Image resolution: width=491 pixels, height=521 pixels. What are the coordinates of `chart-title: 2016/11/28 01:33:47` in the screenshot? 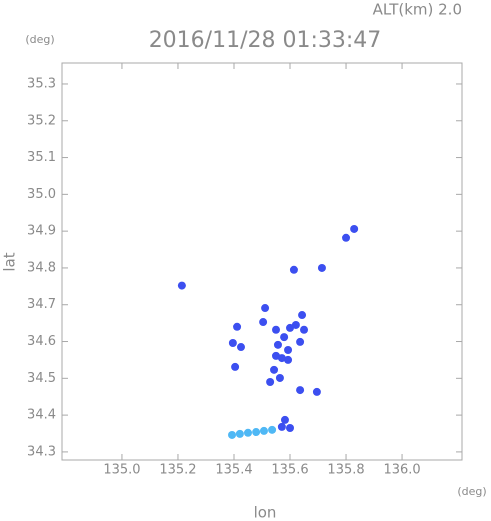 It's located at (265, 40).